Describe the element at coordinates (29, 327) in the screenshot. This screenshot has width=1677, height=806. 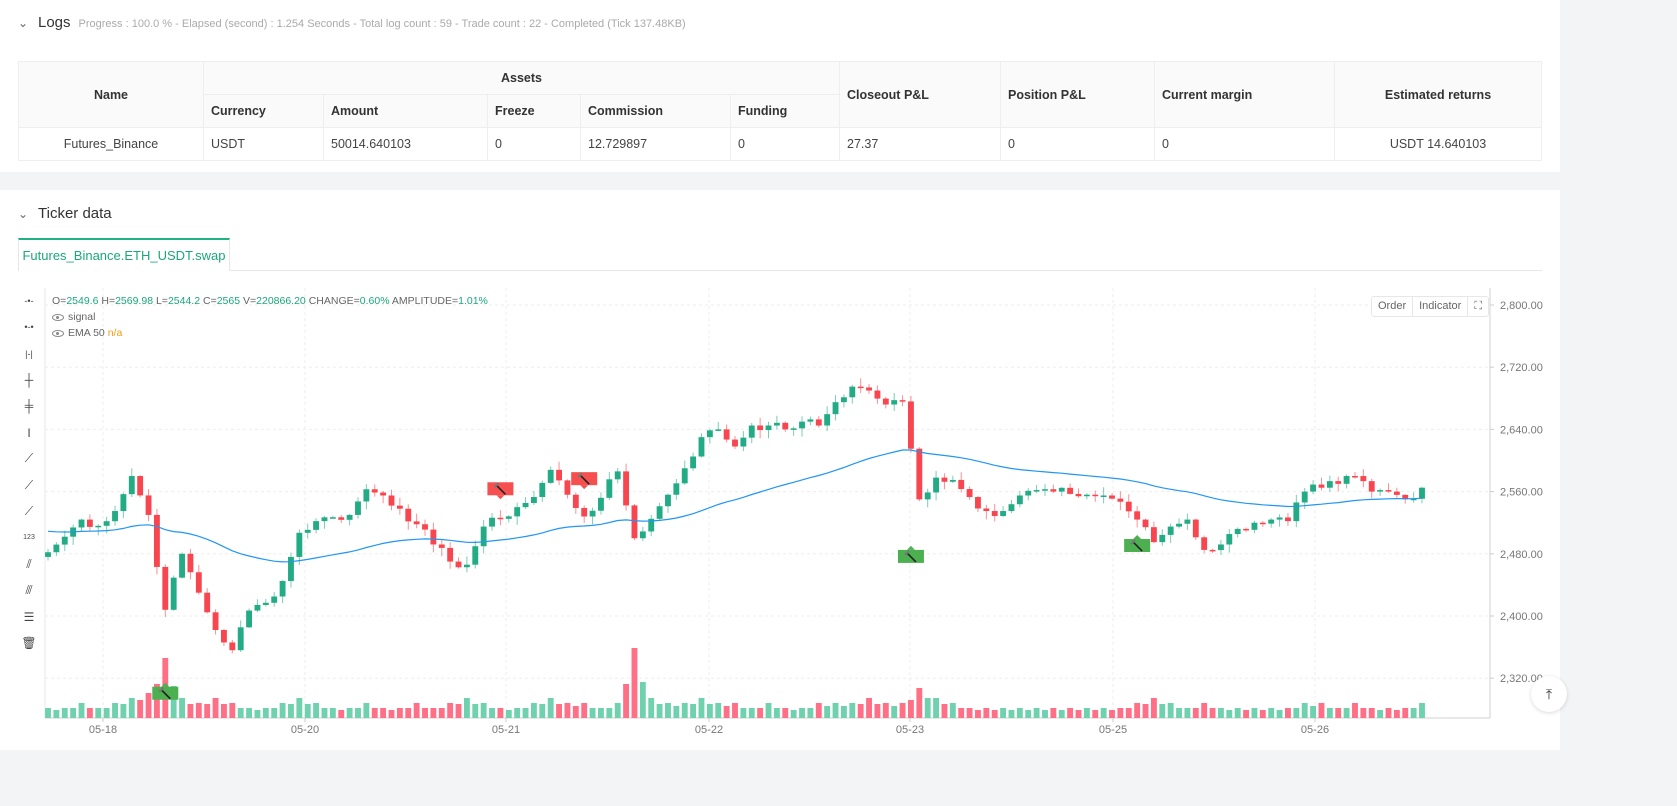
I see `horizontal-ray-icon: •-•` at that location.